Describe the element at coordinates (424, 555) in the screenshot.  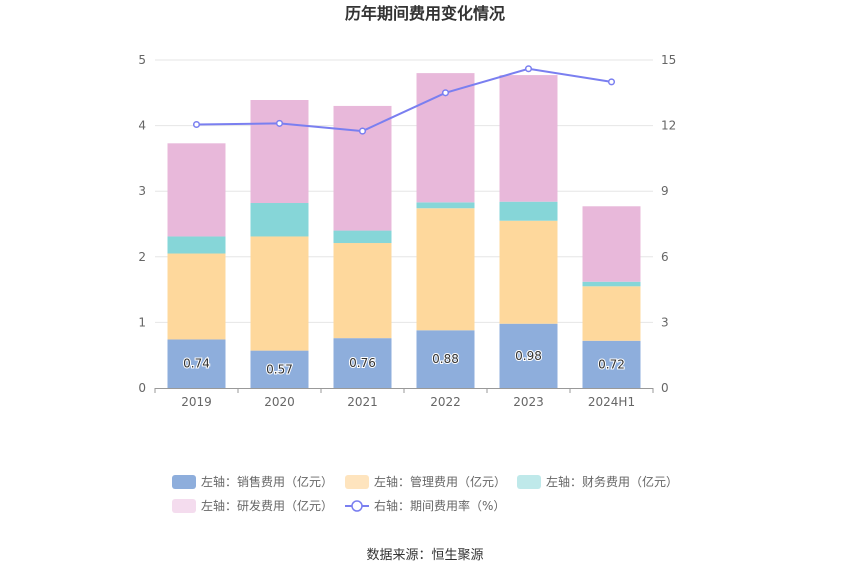
I see `data-source: 数据来源：恒生聚源` at that location.